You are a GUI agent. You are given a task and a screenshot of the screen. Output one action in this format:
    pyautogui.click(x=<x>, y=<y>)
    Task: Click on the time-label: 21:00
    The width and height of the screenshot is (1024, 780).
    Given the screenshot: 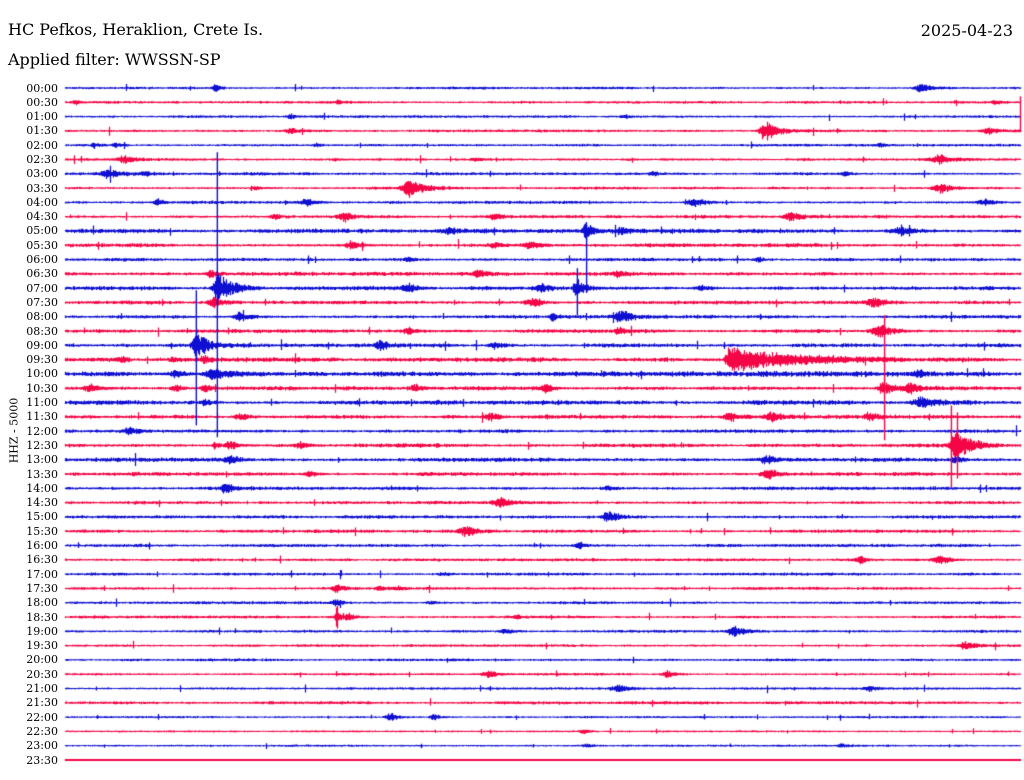 What is the action you would take?
    pyautogui.click(x=42, y=688)
    